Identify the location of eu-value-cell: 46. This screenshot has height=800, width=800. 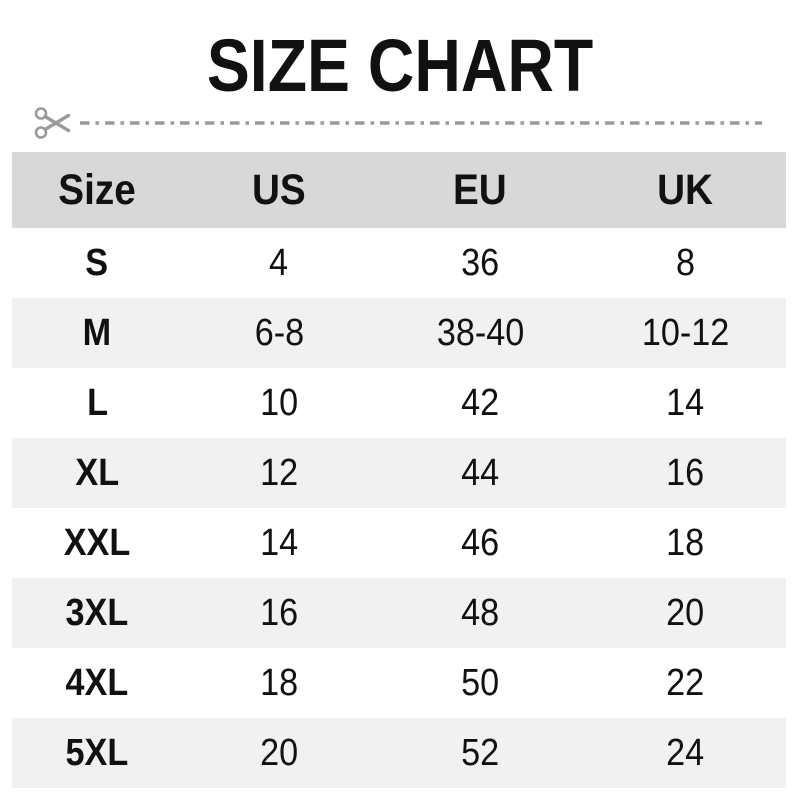
(480, 543).